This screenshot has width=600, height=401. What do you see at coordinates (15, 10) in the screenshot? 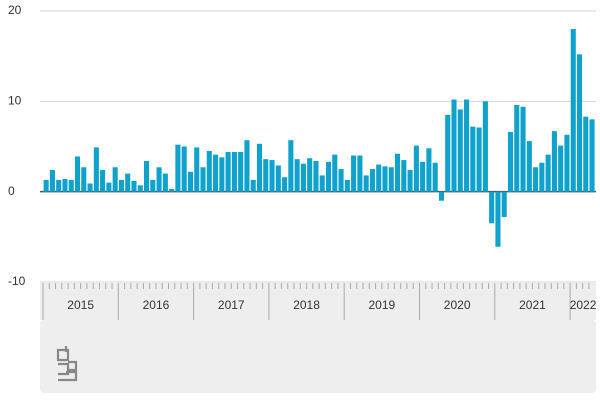
I see `y-tick-label: 20` at bounding box center [15, 10].